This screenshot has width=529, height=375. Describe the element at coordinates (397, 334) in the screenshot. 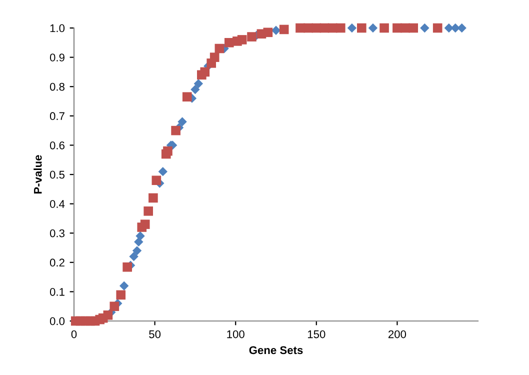

I see `x-tick-label: 200` at that location.